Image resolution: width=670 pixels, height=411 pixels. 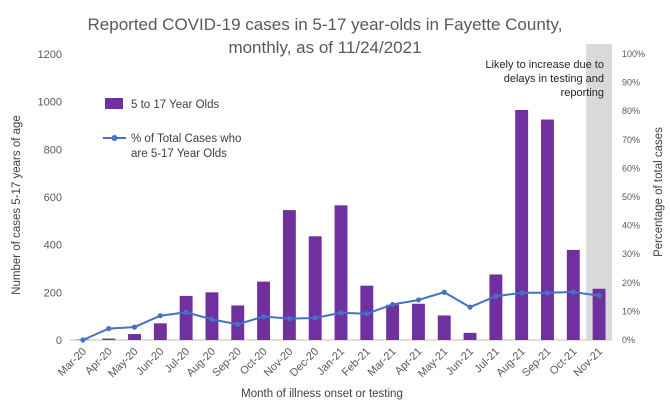 I want to click on x-tick-label: Sep-20, so click(x=227, y=363).